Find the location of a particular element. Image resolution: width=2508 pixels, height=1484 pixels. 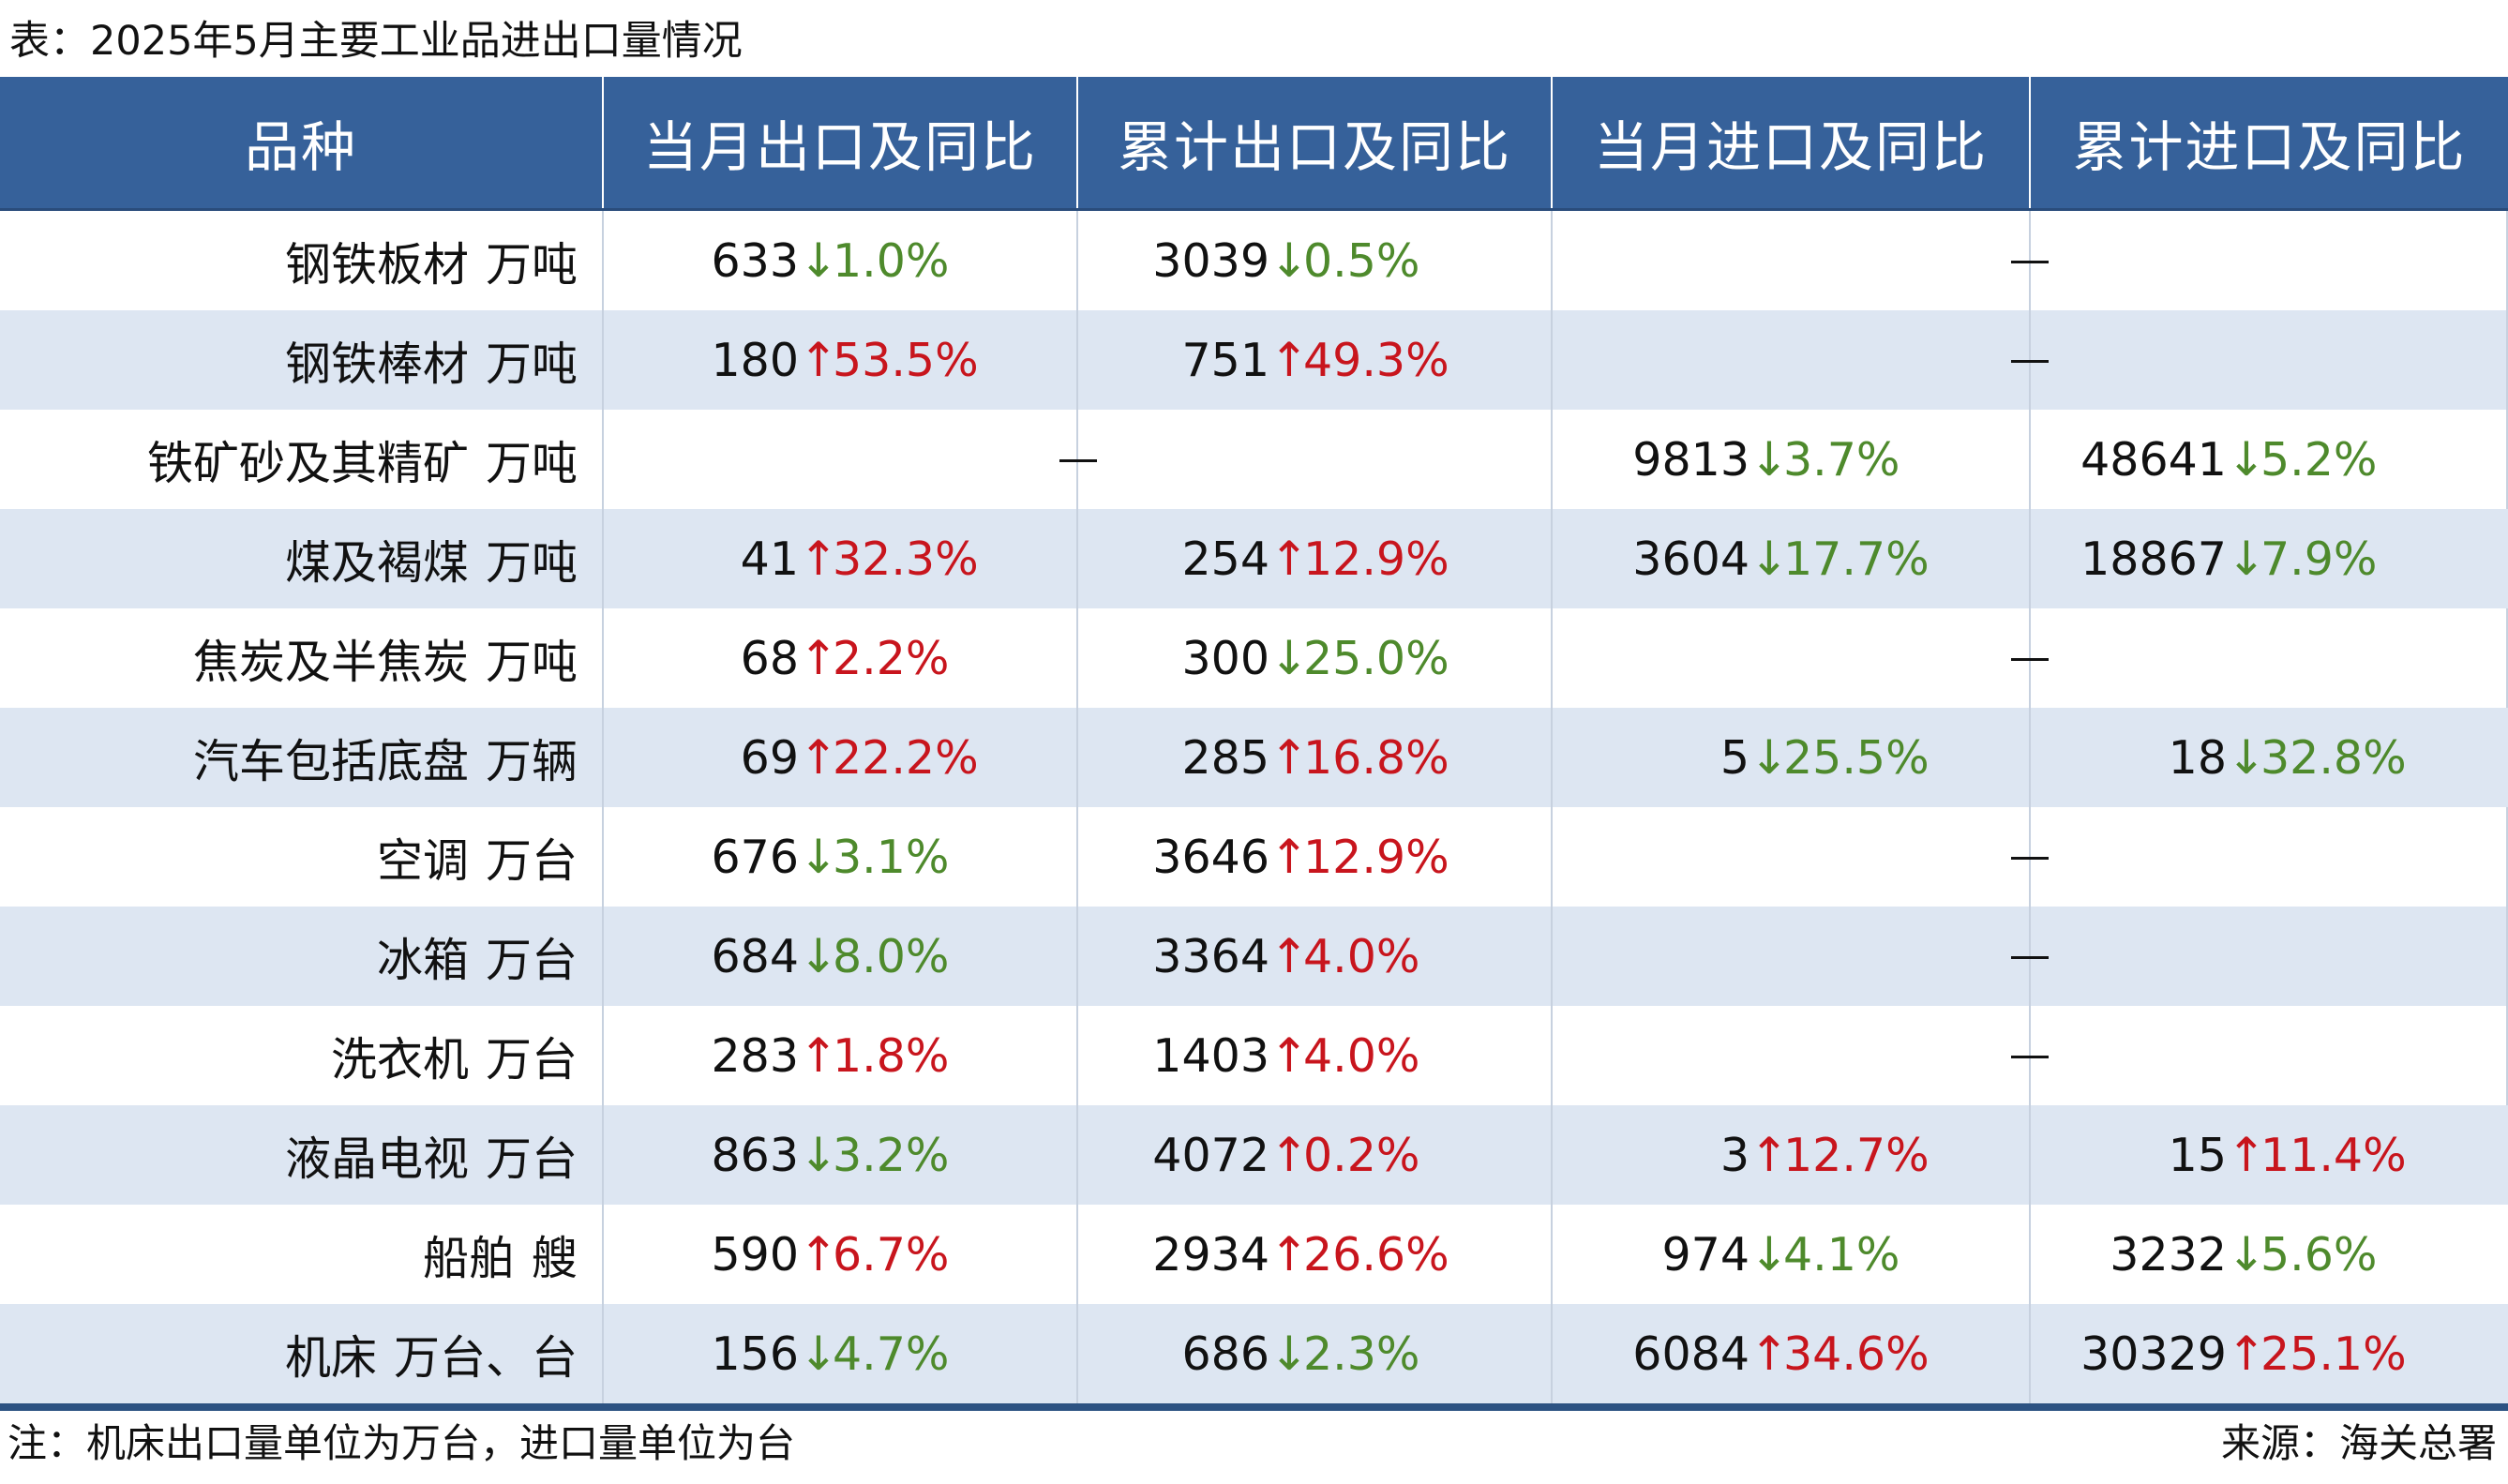

bottom-rule is located at coordinates (1254, 1407).